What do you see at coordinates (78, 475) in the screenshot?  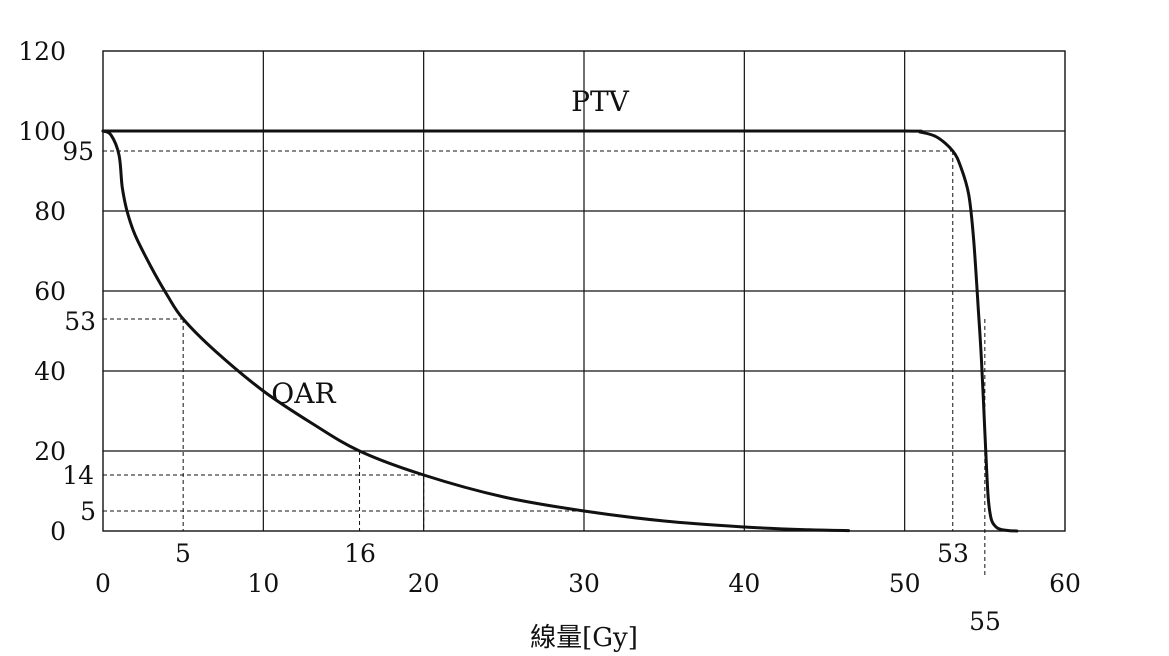 I see `reference-value-label: 14` at bounding box center [78, 475].